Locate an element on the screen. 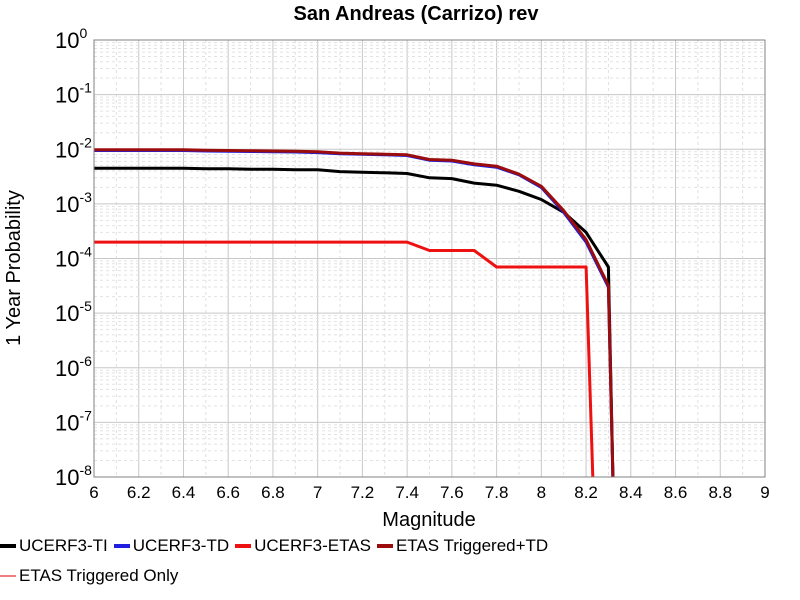 Image resolution: width=800 pixels, height=600 pixels. x-tick-label: 6.4 is located at coordinates (184, 492).